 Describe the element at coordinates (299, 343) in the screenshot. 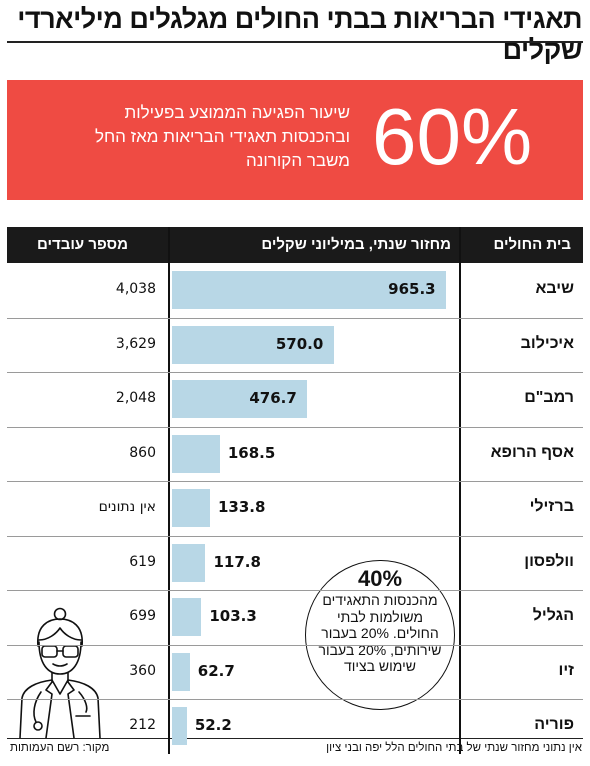

I see `revenue-value-label: 570.0` at that location.